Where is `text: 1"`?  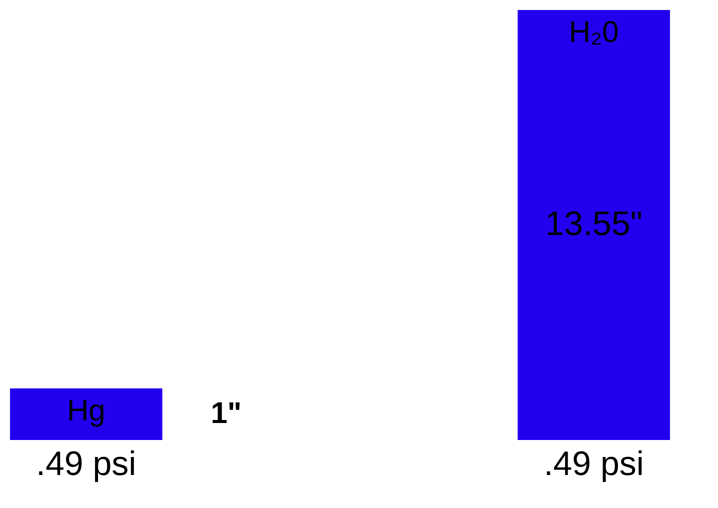 text: 1" is located at coordinates (226, 413).